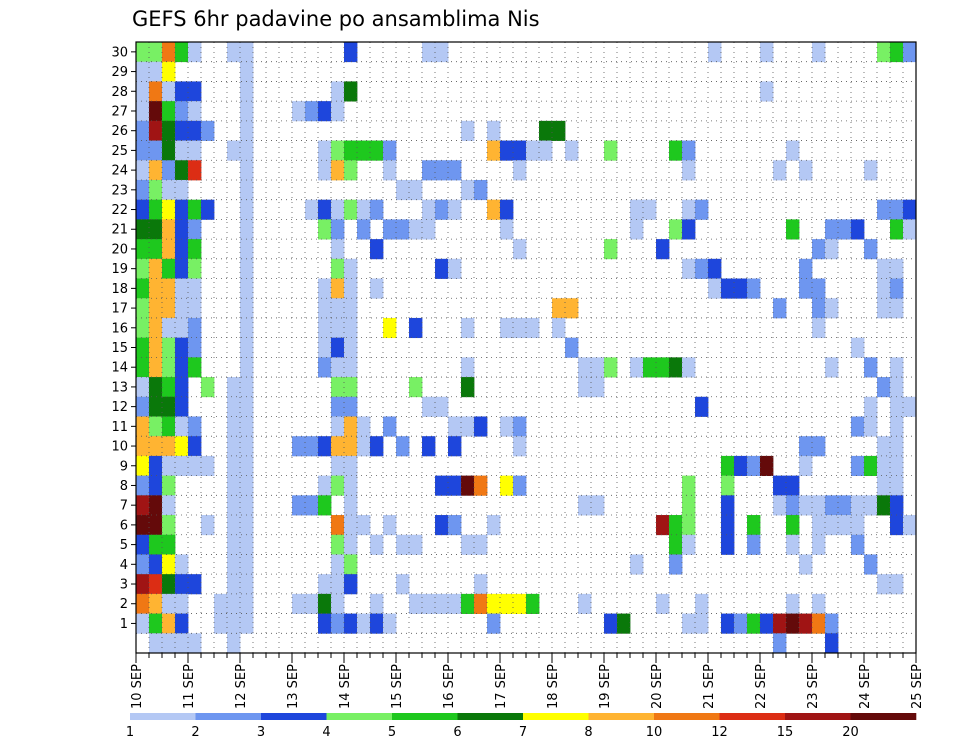 The image size is (960, 742). I want to click on y-tick-label: 4, so click(124, 565).